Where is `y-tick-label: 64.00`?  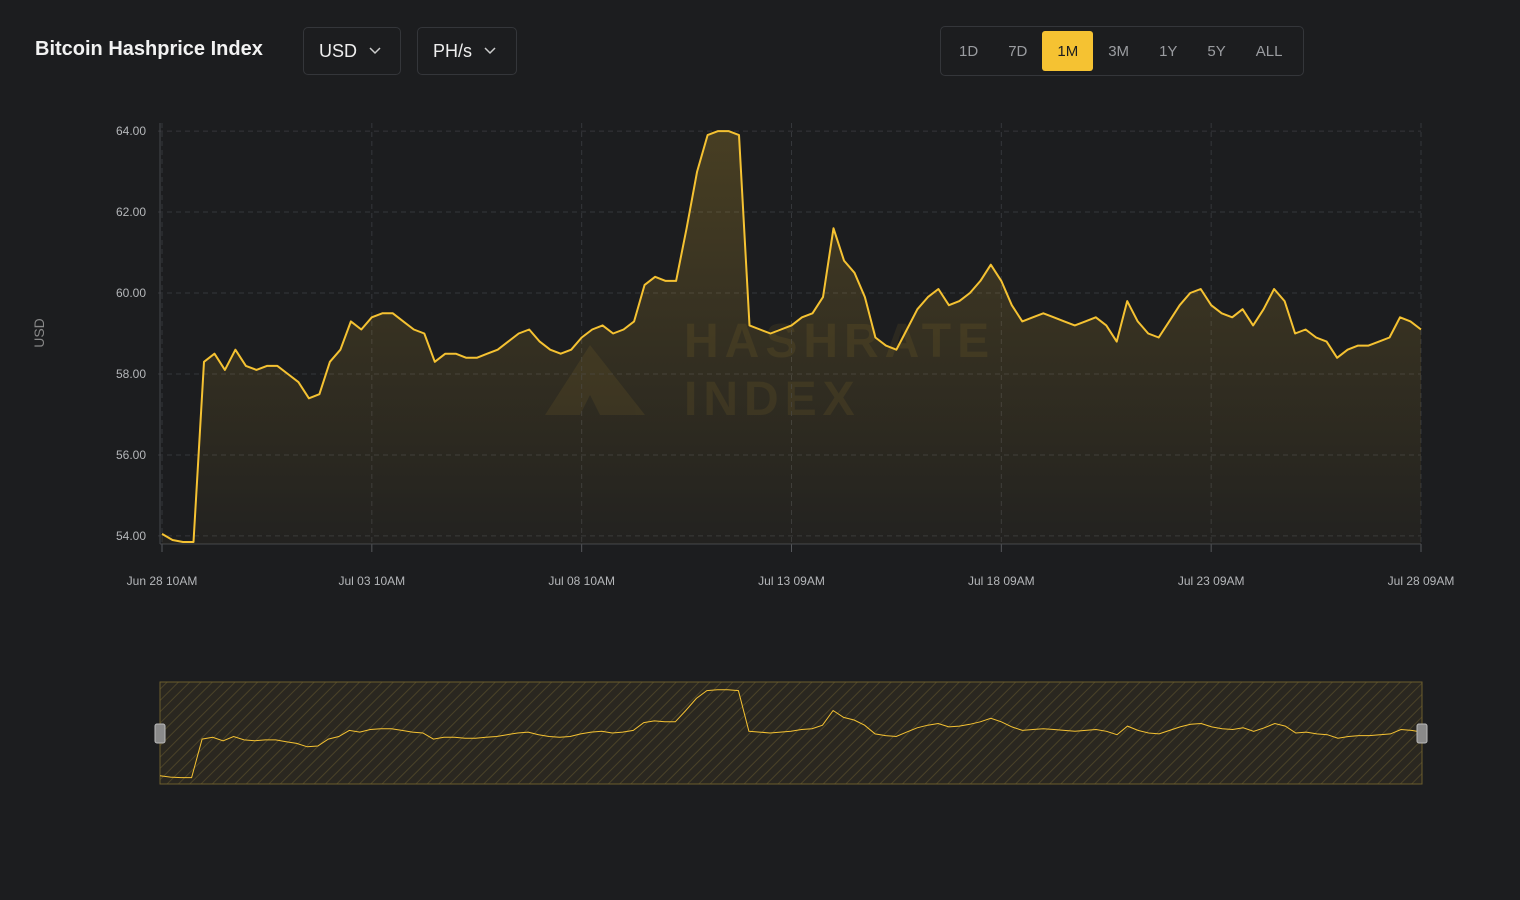
y-tick-label: 64.00 is located at coordinates (131, 131).